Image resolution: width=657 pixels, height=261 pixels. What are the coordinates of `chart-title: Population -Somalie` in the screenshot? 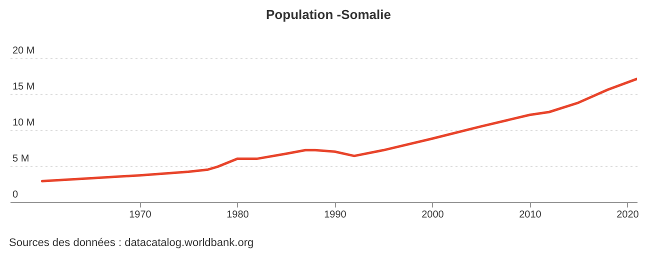 It's located at (328, 14).